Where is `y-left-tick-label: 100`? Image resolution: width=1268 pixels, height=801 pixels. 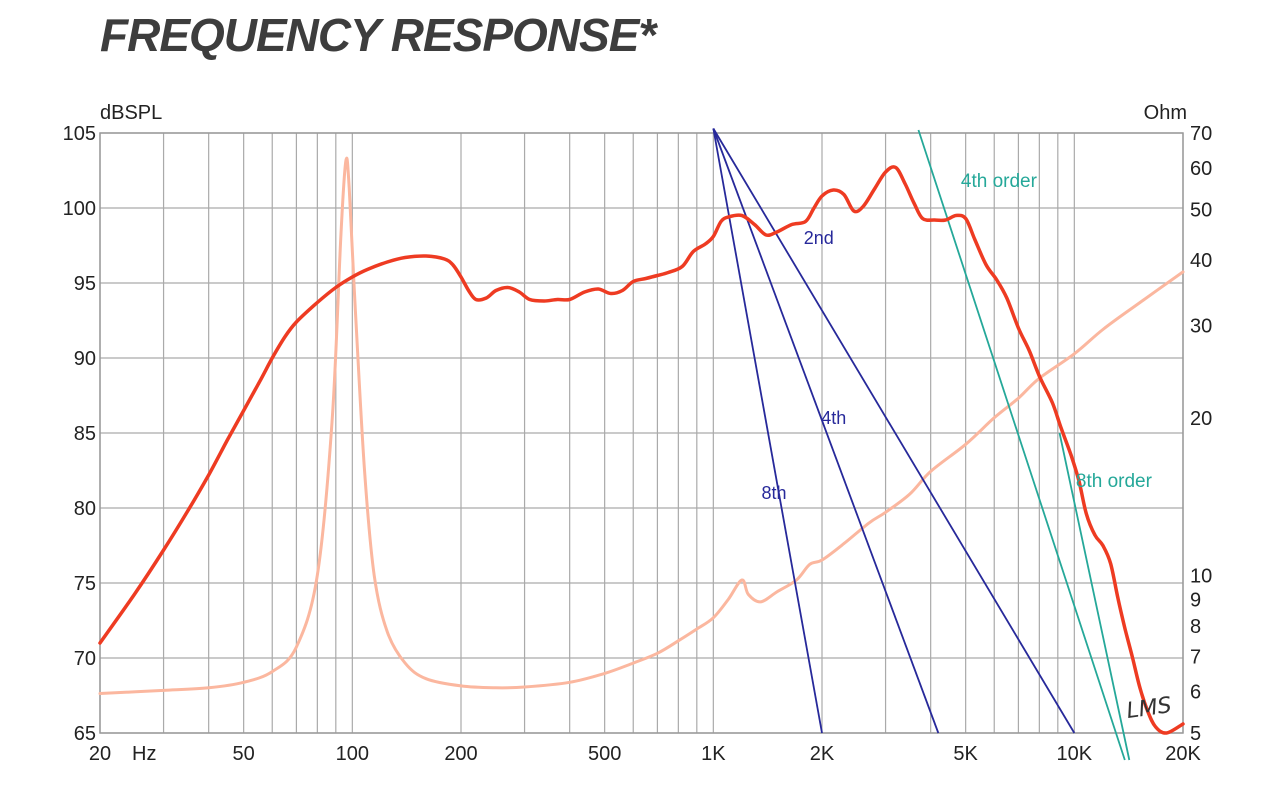 y-left-tick-label: 100 is located at coordinates (79, 209).